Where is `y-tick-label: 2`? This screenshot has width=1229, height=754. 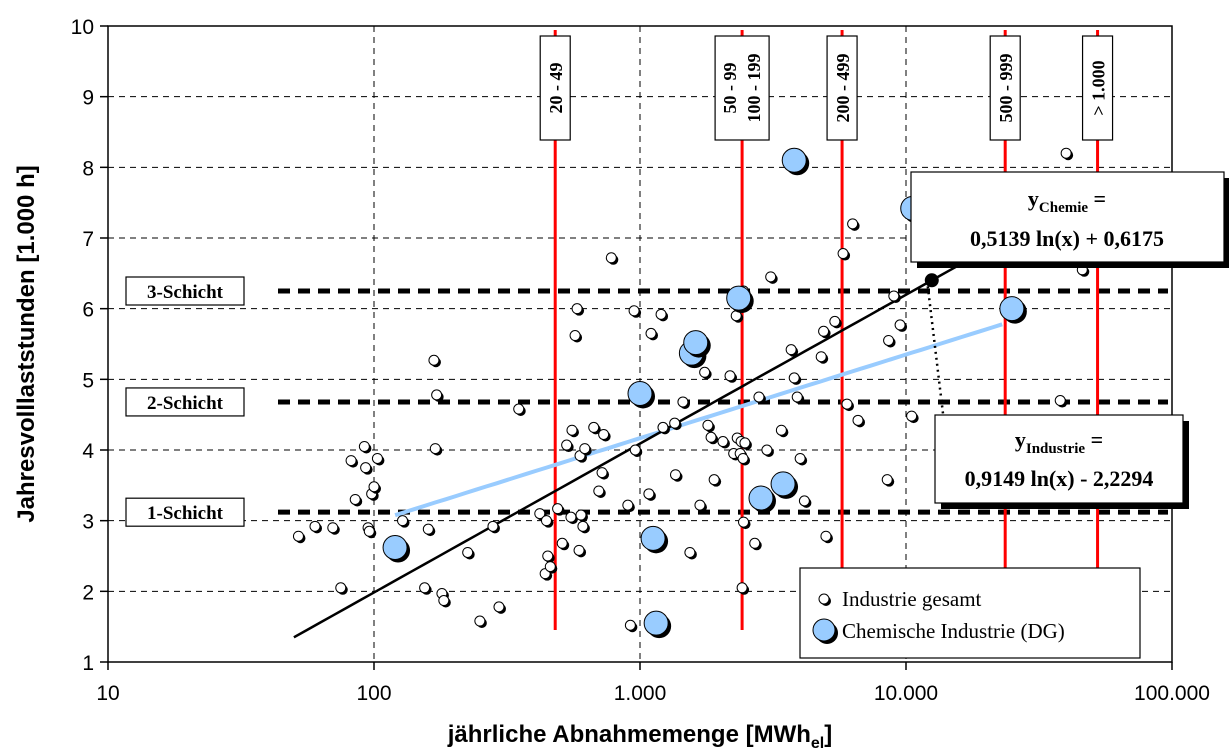
y-tick-label: 2 is located at coordinates (88, 592).